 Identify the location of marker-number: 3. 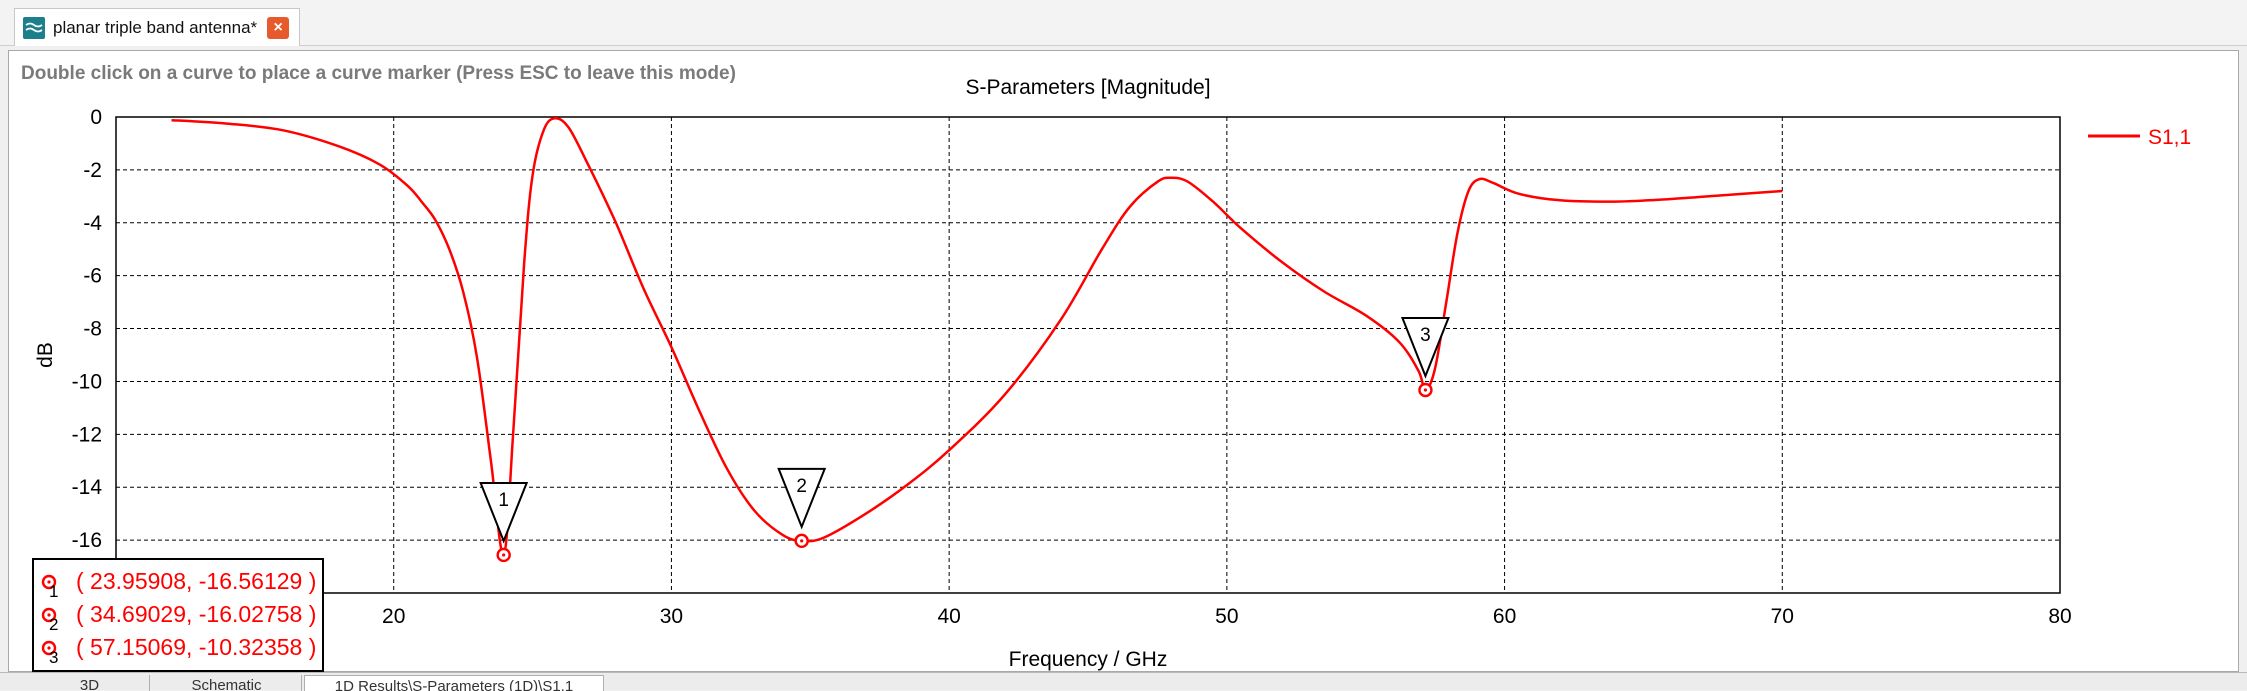
(54, 657).